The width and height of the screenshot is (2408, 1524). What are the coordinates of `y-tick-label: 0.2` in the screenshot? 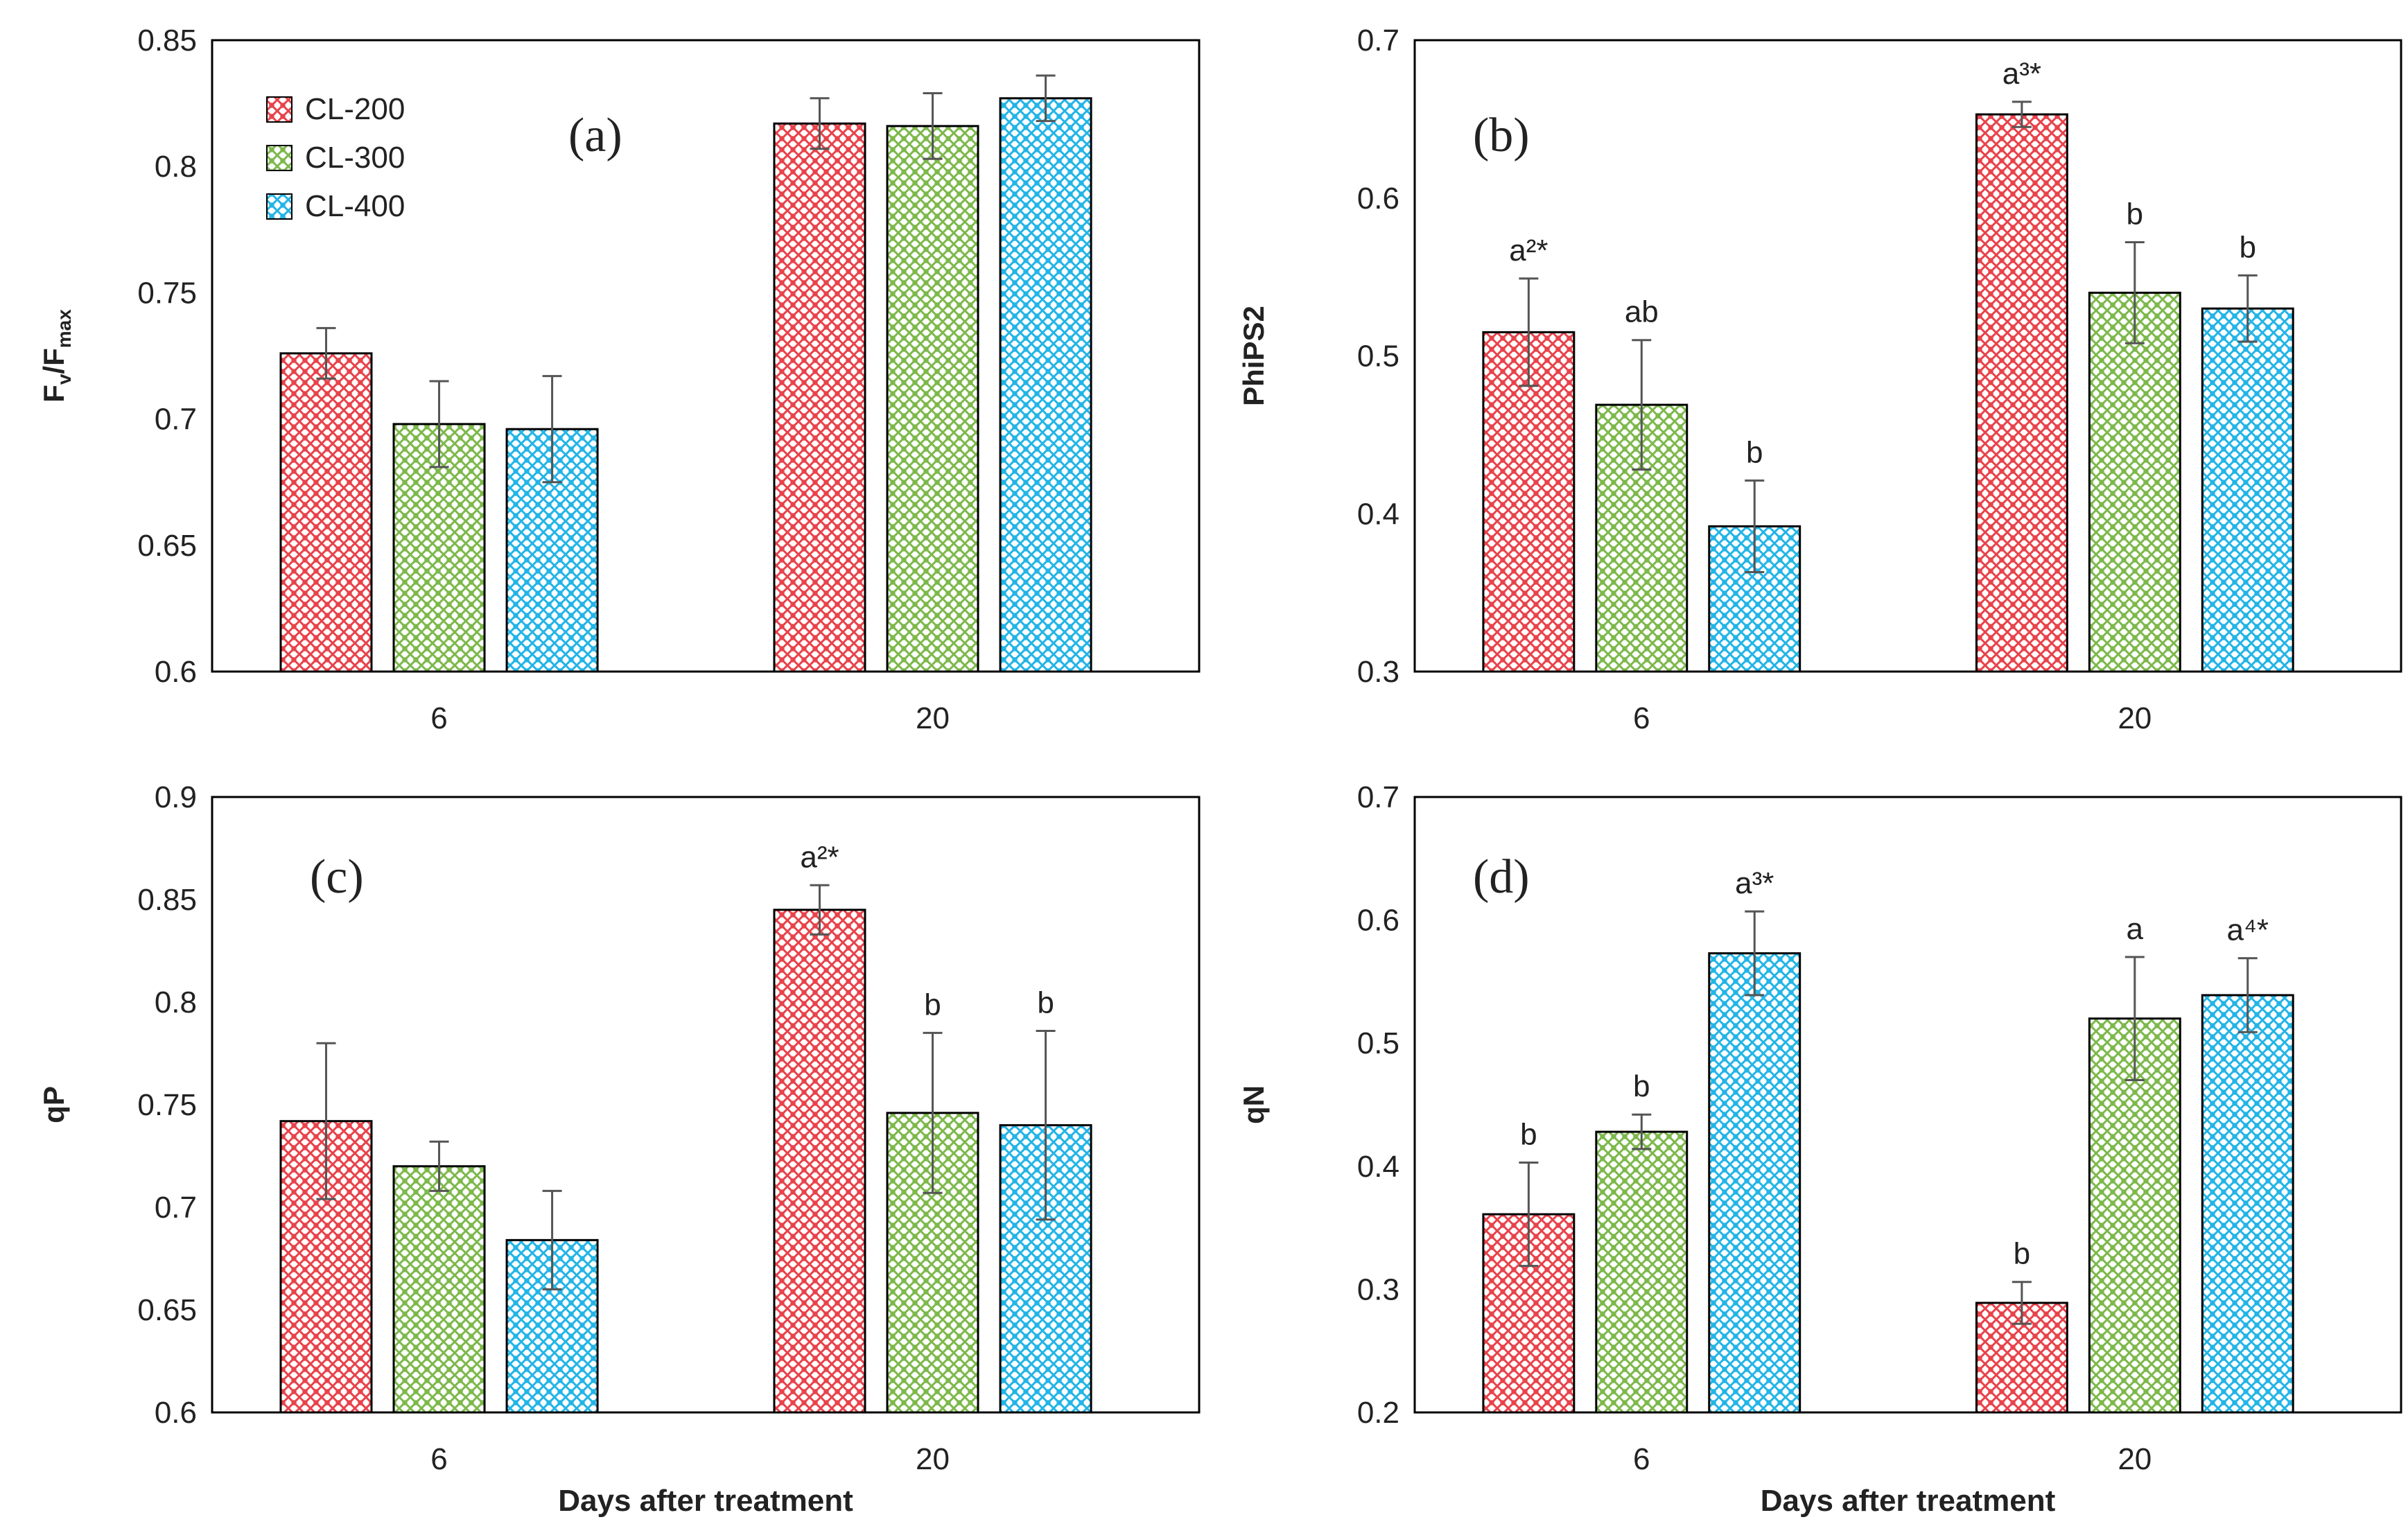 It's located at (1378, 1413).